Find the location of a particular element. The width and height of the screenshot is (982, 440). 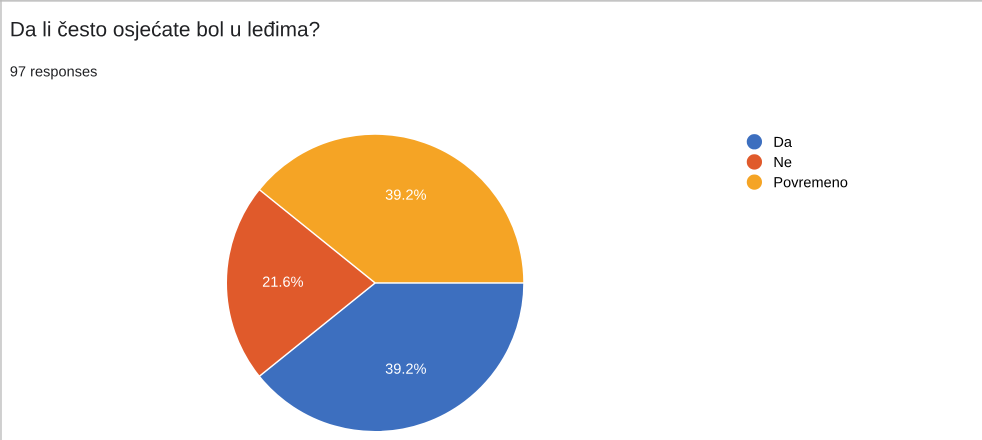

chart-title: Da li često osjećate bol u leđima? is located at coordinates (166, 30).